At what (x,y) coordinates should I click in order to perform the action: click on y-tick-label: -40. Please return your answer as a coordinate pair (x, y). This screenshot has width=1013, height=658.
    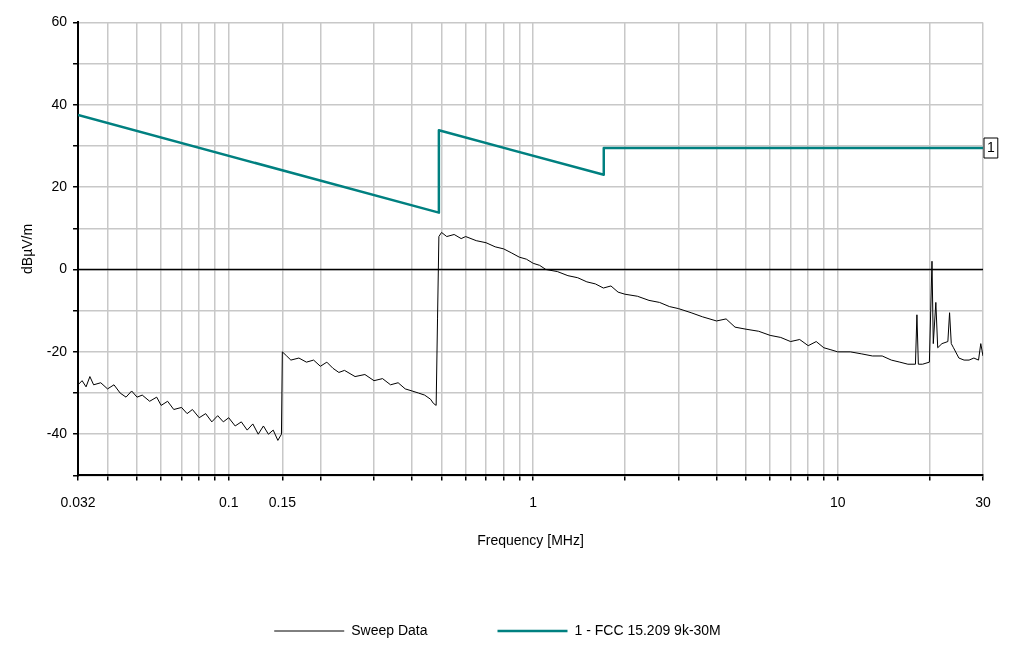
    Looking at the image, I should click on (57, 433).